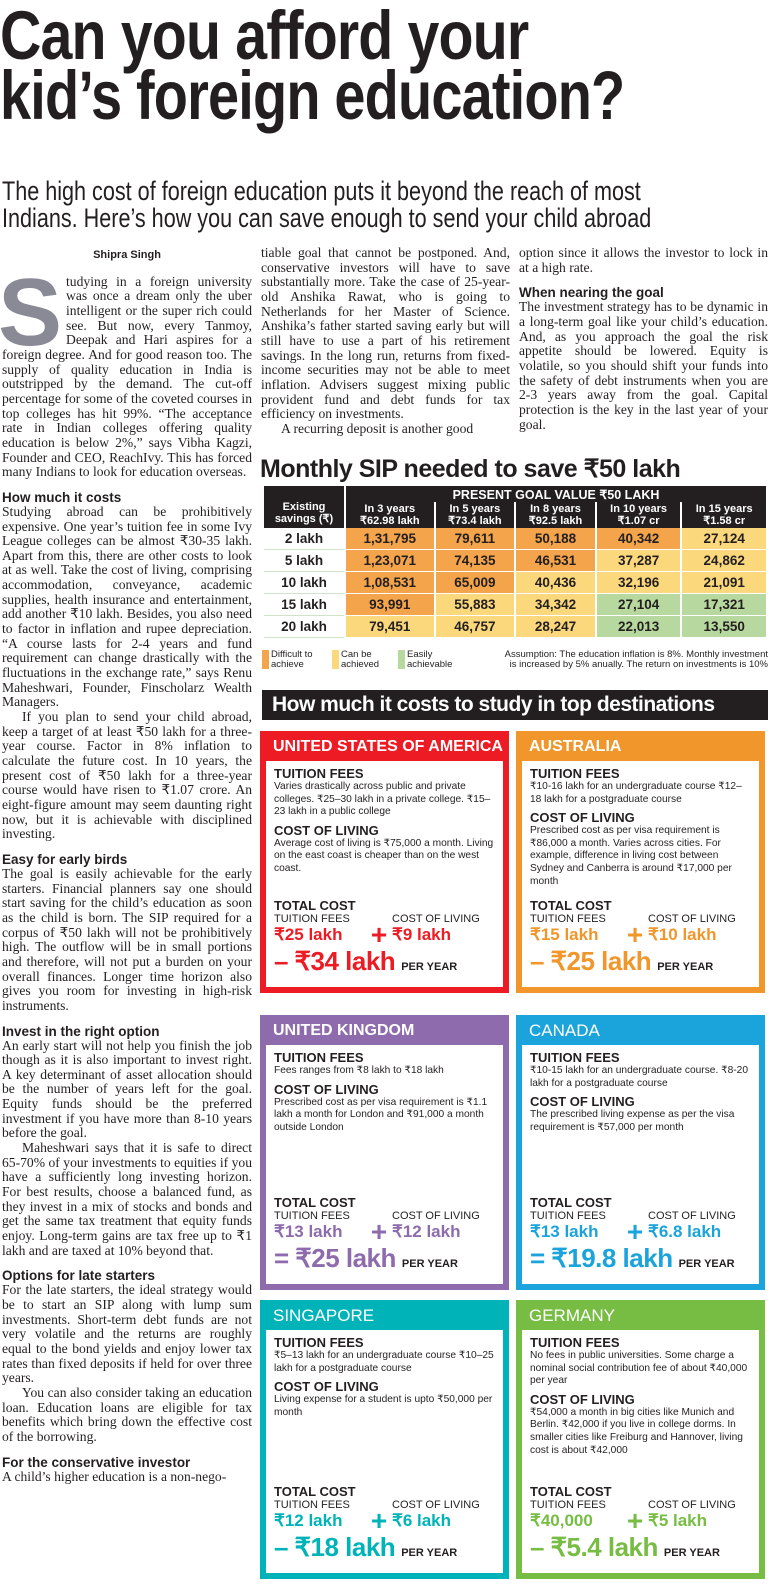  Describe the element at coordinates (555, 515) in the screenshot. I see `column-header: In 8 years ₹92.5 lakh` at that location.